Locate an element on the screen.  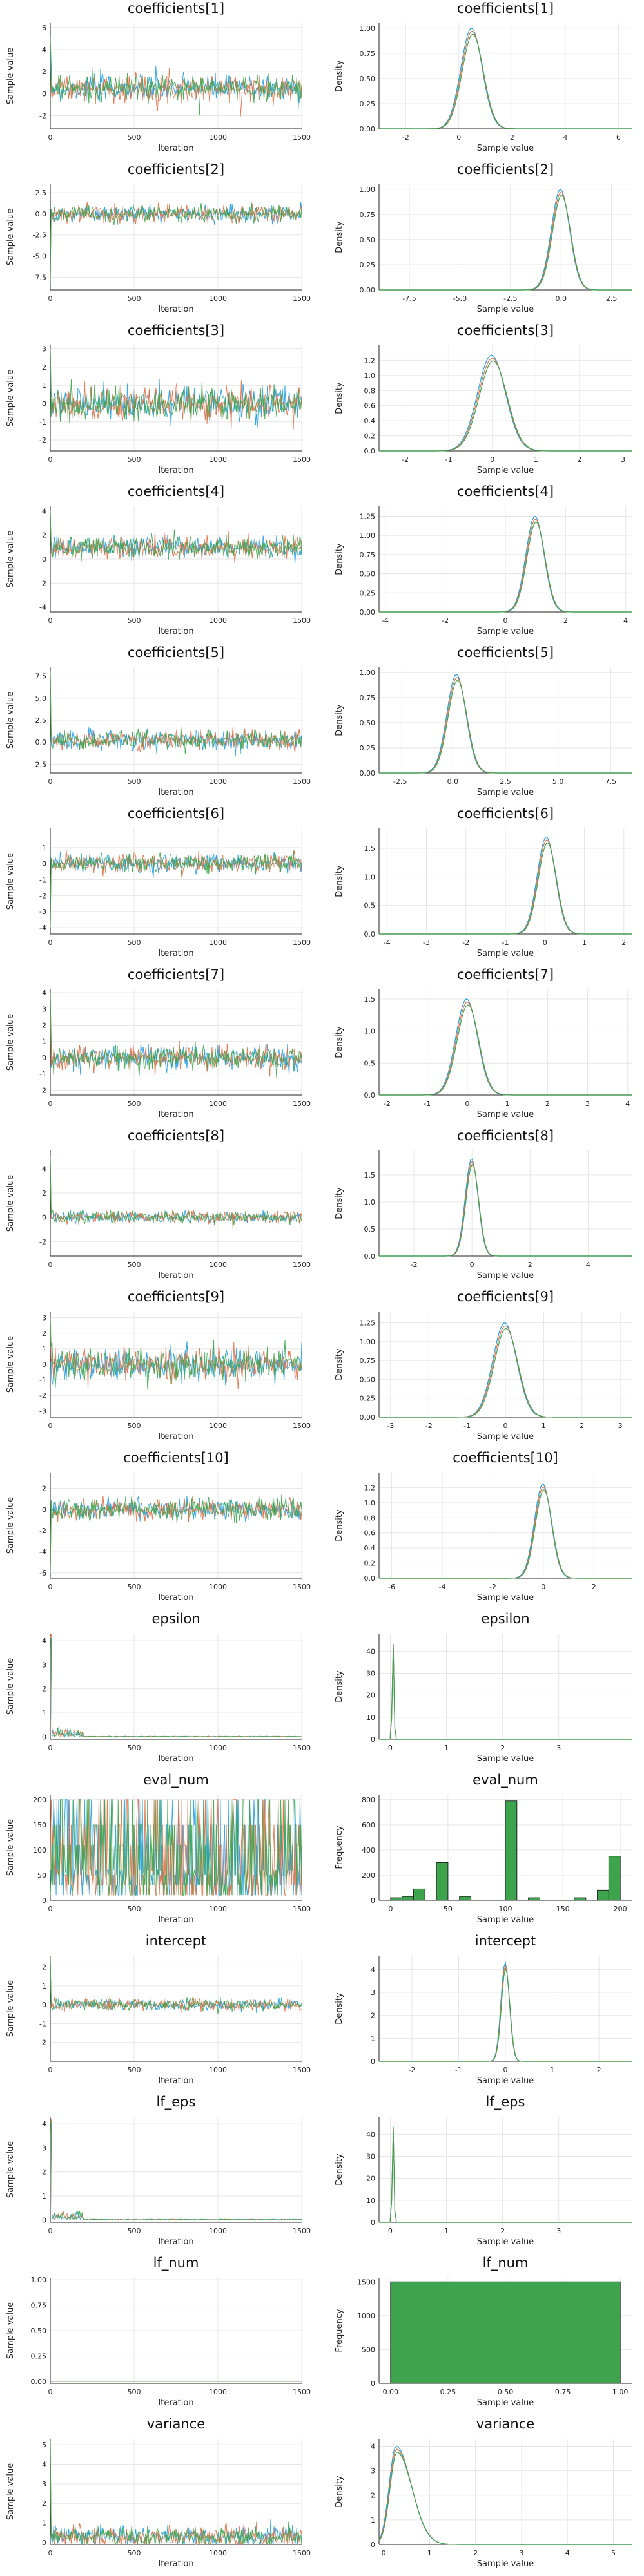
x-tick-label: 150 is located at coordinates (563, 1909).